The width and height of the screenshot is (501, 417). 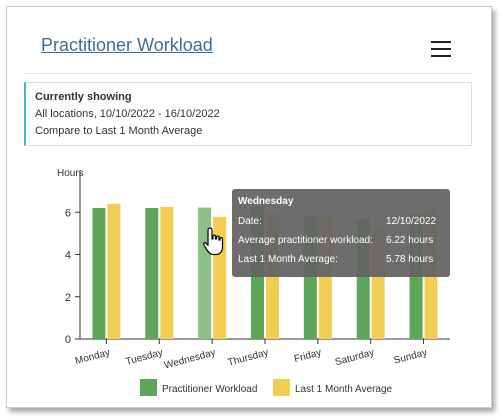 What do you see at coordinates (250, 221) in the screenshot?
I see `tooltip-label: Date:` at bounding box center [250, 221].